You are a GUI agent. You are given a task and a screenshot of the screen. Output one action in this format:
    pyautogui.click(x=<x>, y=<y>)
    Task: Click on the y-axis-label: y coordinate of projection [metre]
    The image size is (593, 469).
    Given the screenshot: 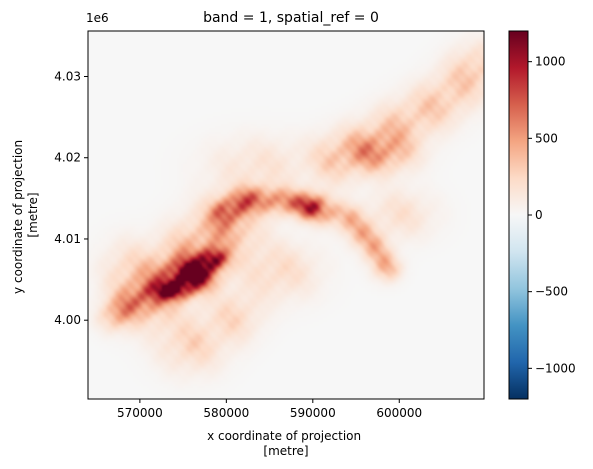 What is the action you would take?
    pyautogui.click(x=25, y=215)
    